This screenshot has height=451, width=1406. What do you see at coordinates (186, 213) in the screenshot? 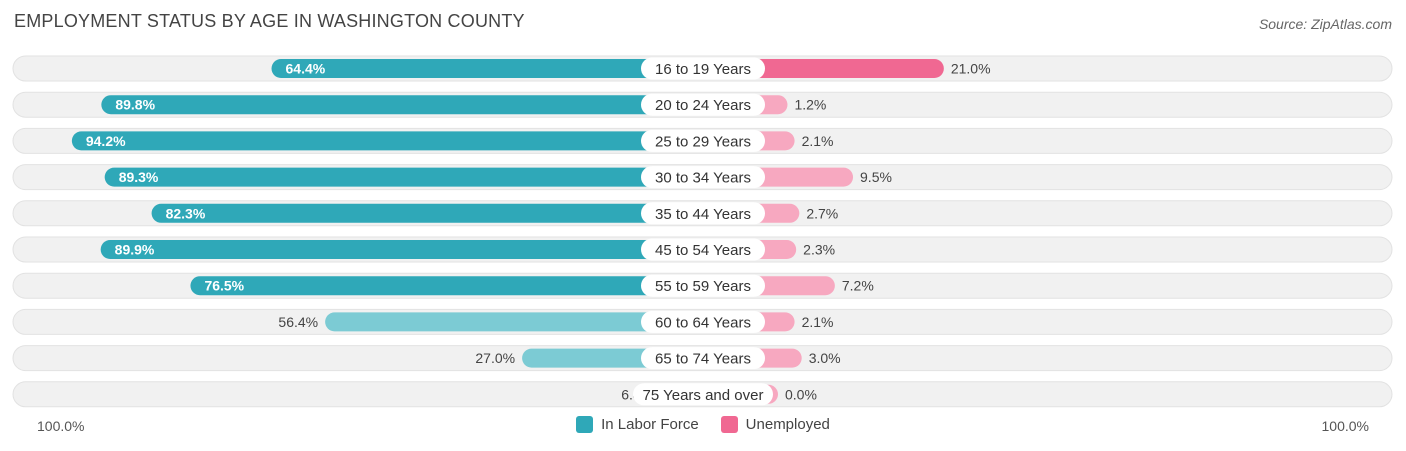
I see `label-labor-force: 82.3%` at bounding box center [186, 213].